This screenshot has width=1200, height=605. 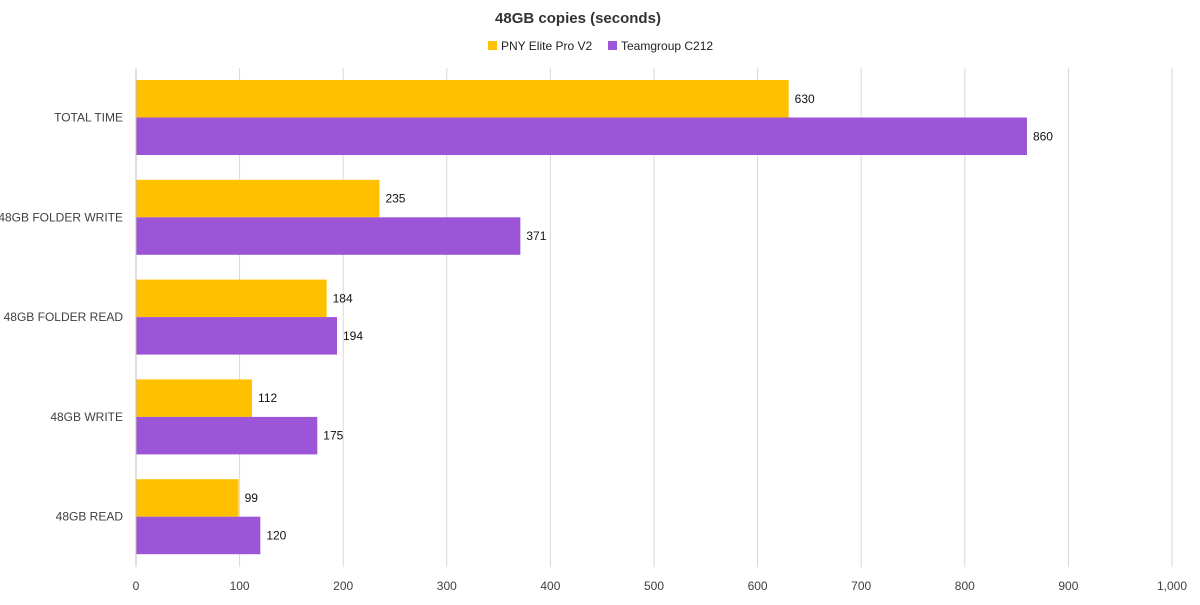 I want to click on x-tick-label: 0, so click(x=136, y=586).